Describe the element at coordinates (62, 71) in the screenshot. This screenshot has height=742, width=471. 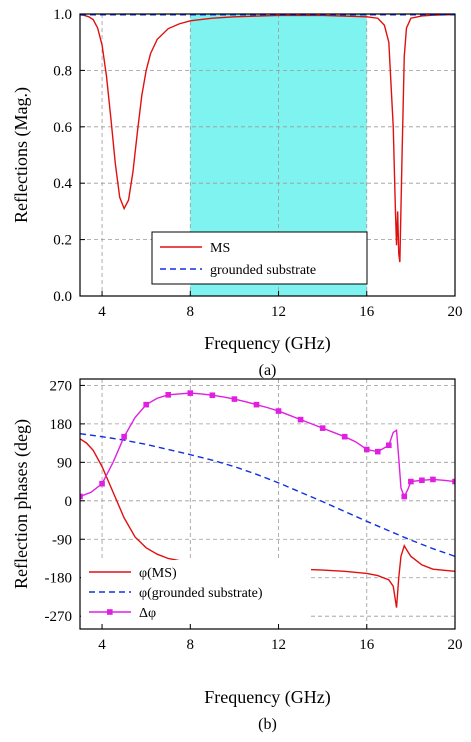
I see `y-tick-label: 0.8` at that location.